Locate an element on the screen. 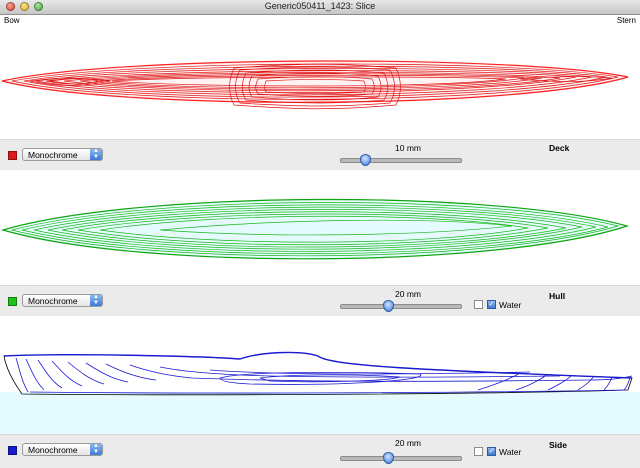 The height and width of the screenshot is (468, 640). bow-label: Bow is located at coordinates (12, 20).